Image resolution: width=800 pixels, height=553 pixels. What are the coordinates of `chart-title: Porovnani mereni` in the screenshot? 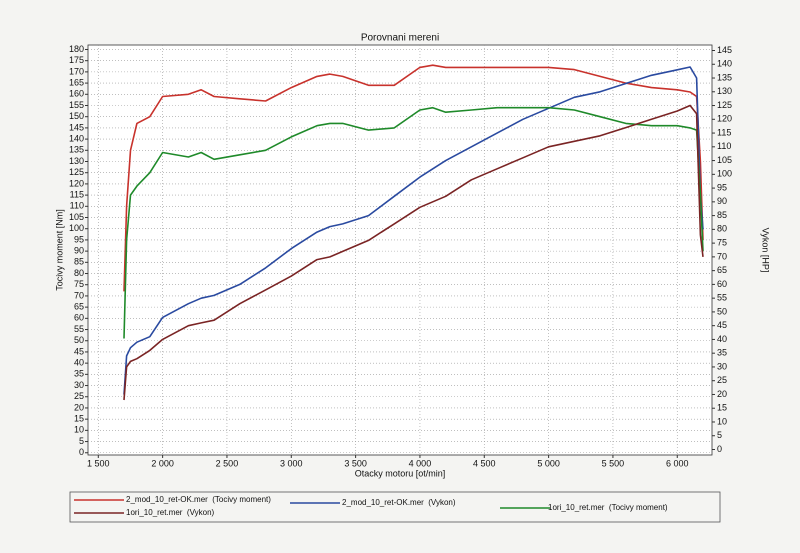 It's located at (400, 38).